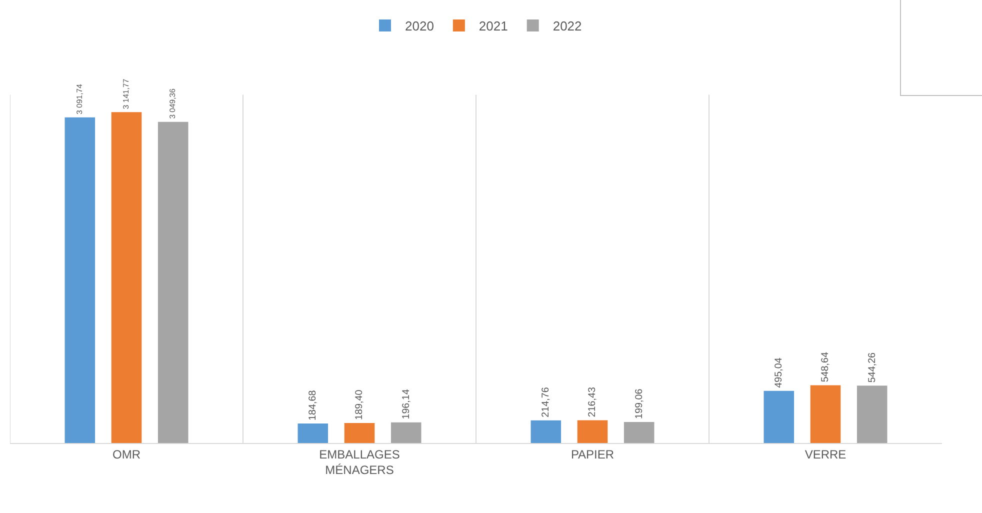 This screenshot has width=982, height=513. What do you see at coordinates (79, 98) in the screenshot?
I see `data-label: 3 091,74` at bounding box center [79, 98].